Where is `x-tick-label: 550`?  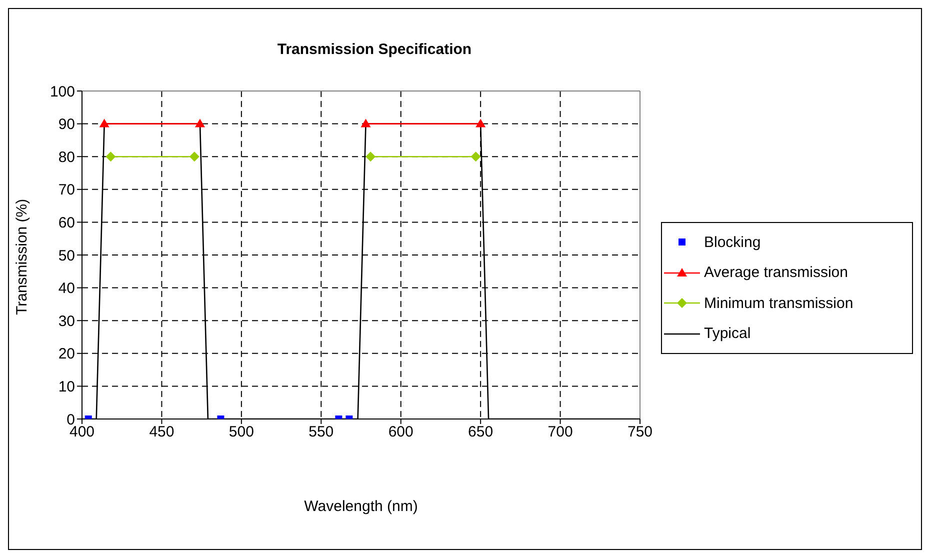 x-tick-label: 550 is located at coordinates (321, 432).